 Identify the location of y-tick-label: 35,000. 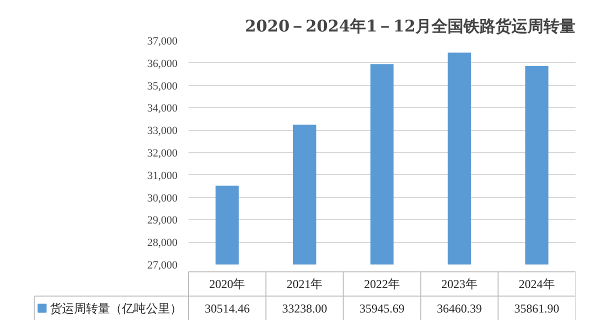
(162, 86).